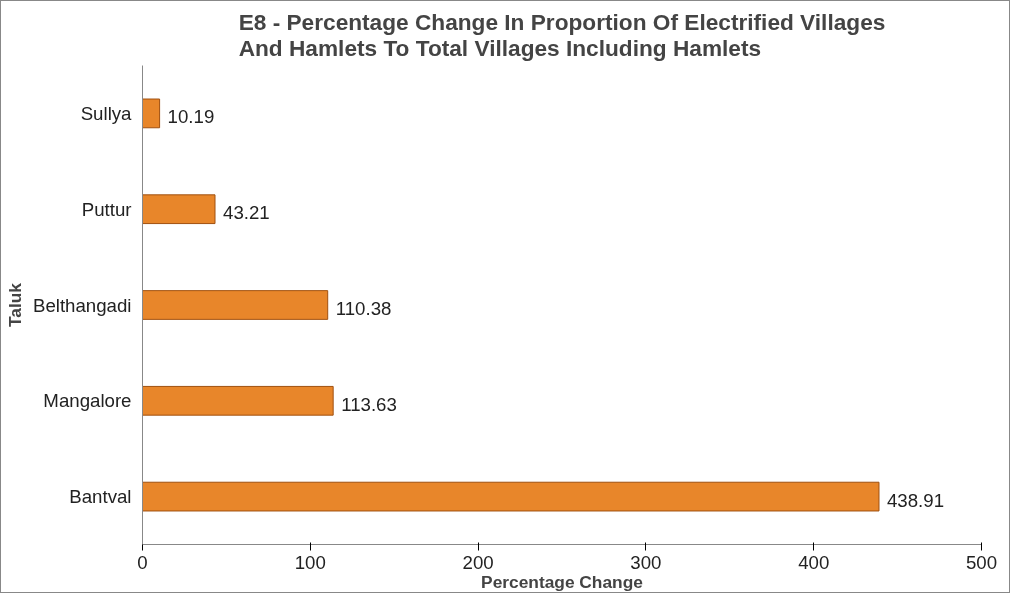 The width and height of the screenshot is (1016, 599). What do you see at coordinates (310, 562) in the screenshot?
I see `x-tick-label: 100` at bounding box center [310, 562].